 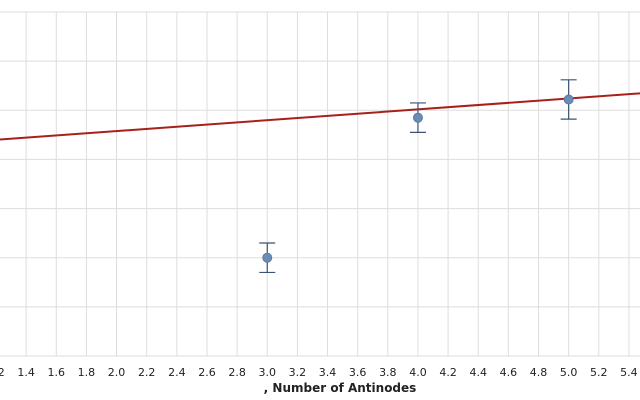 What do you see at coordinates (298, 372) in the screenshot?
I see `x-tick-label: 3.2` at bounding box center [298, 372].